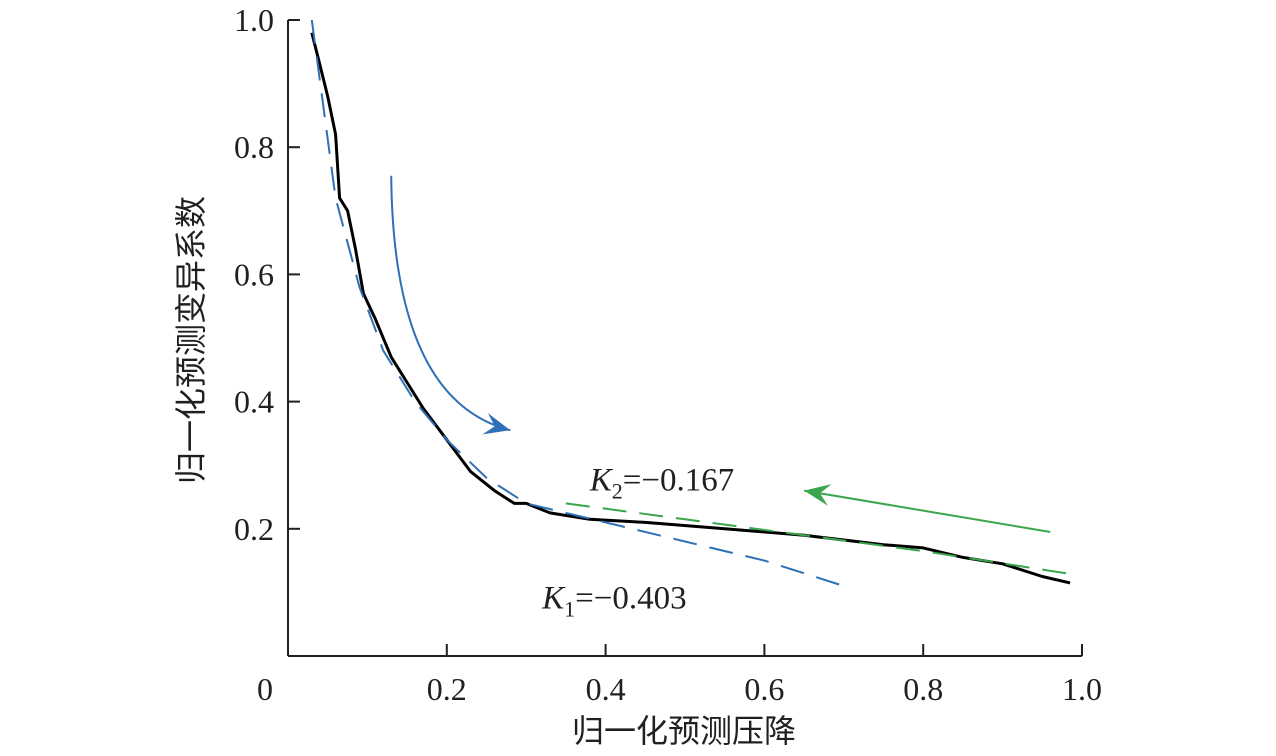 This screenshot has height=756, width=1276. I want to click on y-tick-label: 0.8, so click(254, 147).